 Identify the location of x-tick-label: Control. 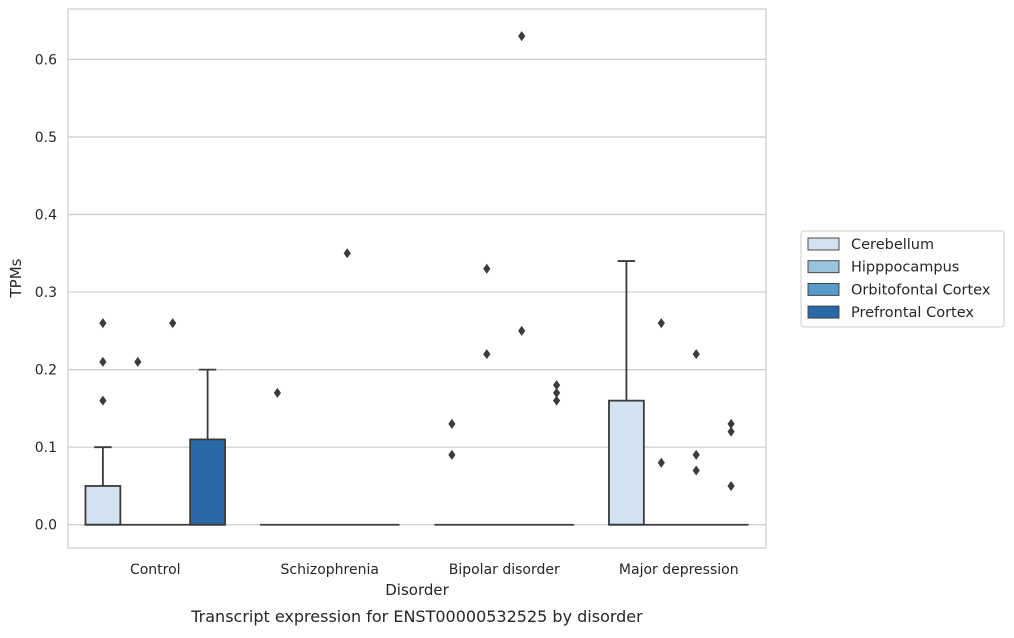
(155, 570).